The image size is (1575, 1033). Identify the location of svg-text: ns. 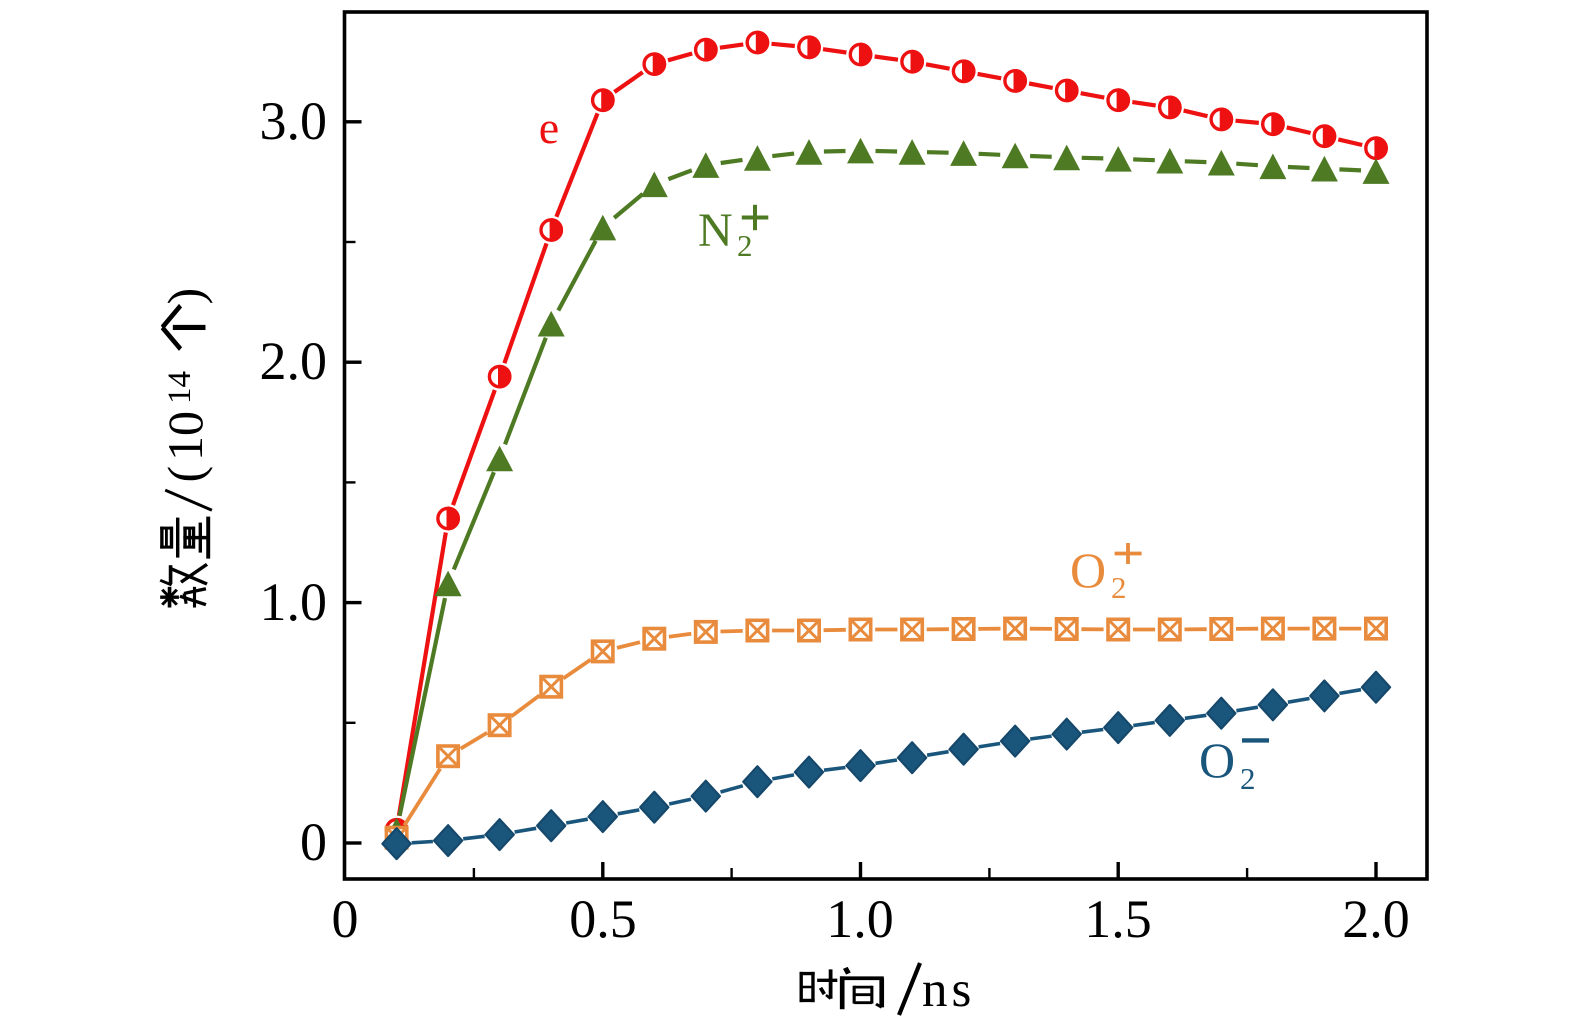
(948, 990).